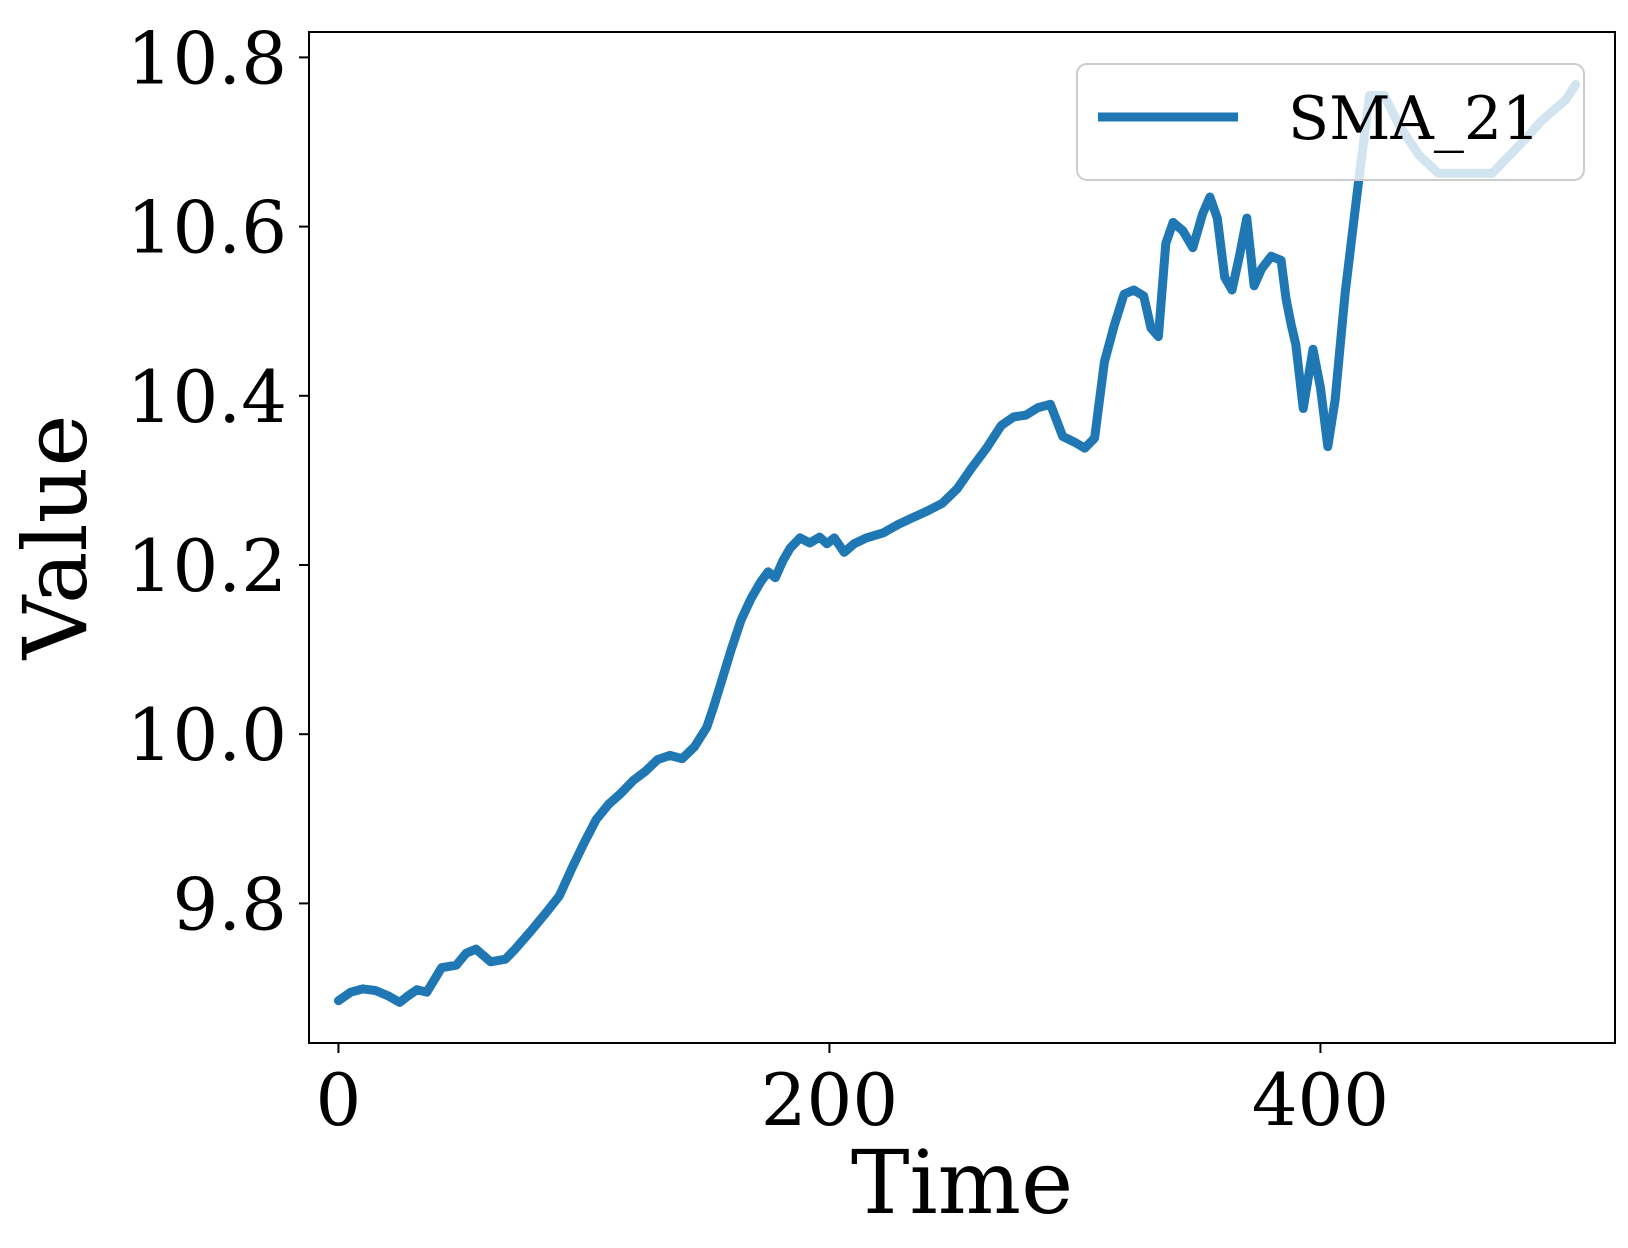 Image resolution: width=1628 pixels, height=1248 pixels. I want to click on y-tick-label: 10.0, so click(207, 735).